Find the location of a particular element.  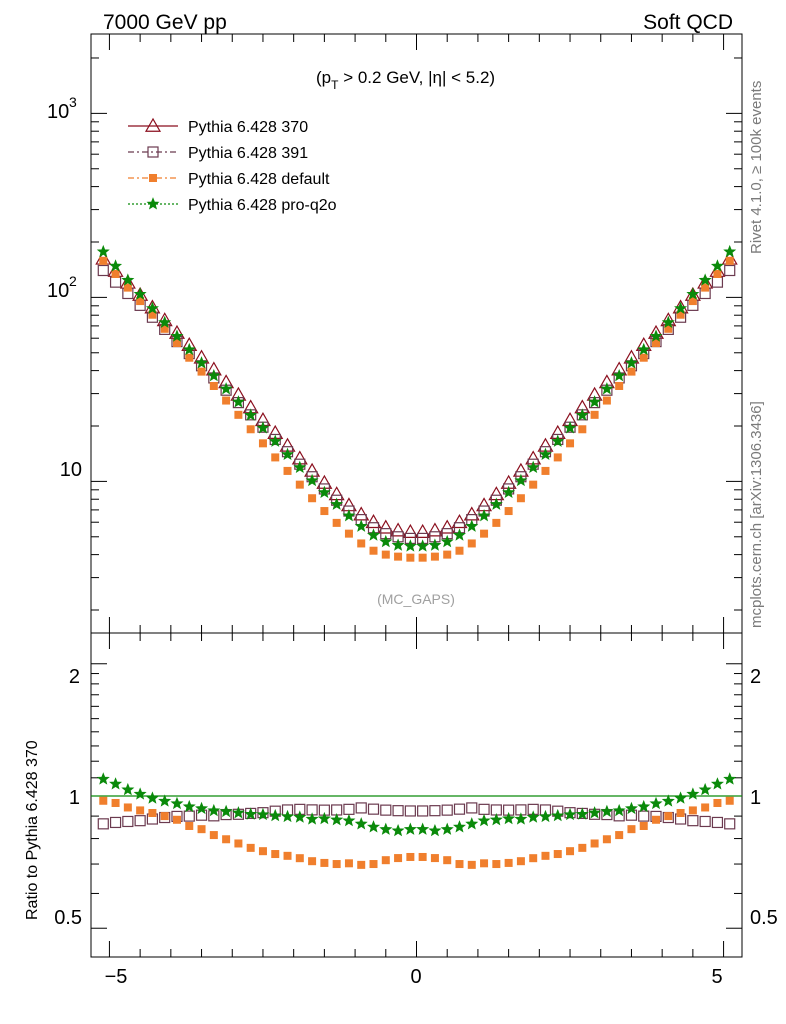

ytick-label-1000-base: 10 is located at coordinates (58, 112).